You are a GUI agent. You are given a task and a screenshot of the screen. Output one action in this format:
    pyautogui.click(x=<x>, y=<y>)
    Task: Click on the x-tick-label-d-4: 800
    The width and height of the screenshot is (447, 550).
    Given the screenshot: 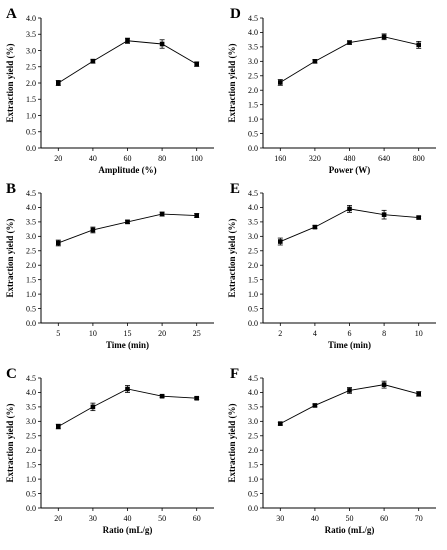 What is the action you would take?
    pyautogui.click(x=419, y=158)
    